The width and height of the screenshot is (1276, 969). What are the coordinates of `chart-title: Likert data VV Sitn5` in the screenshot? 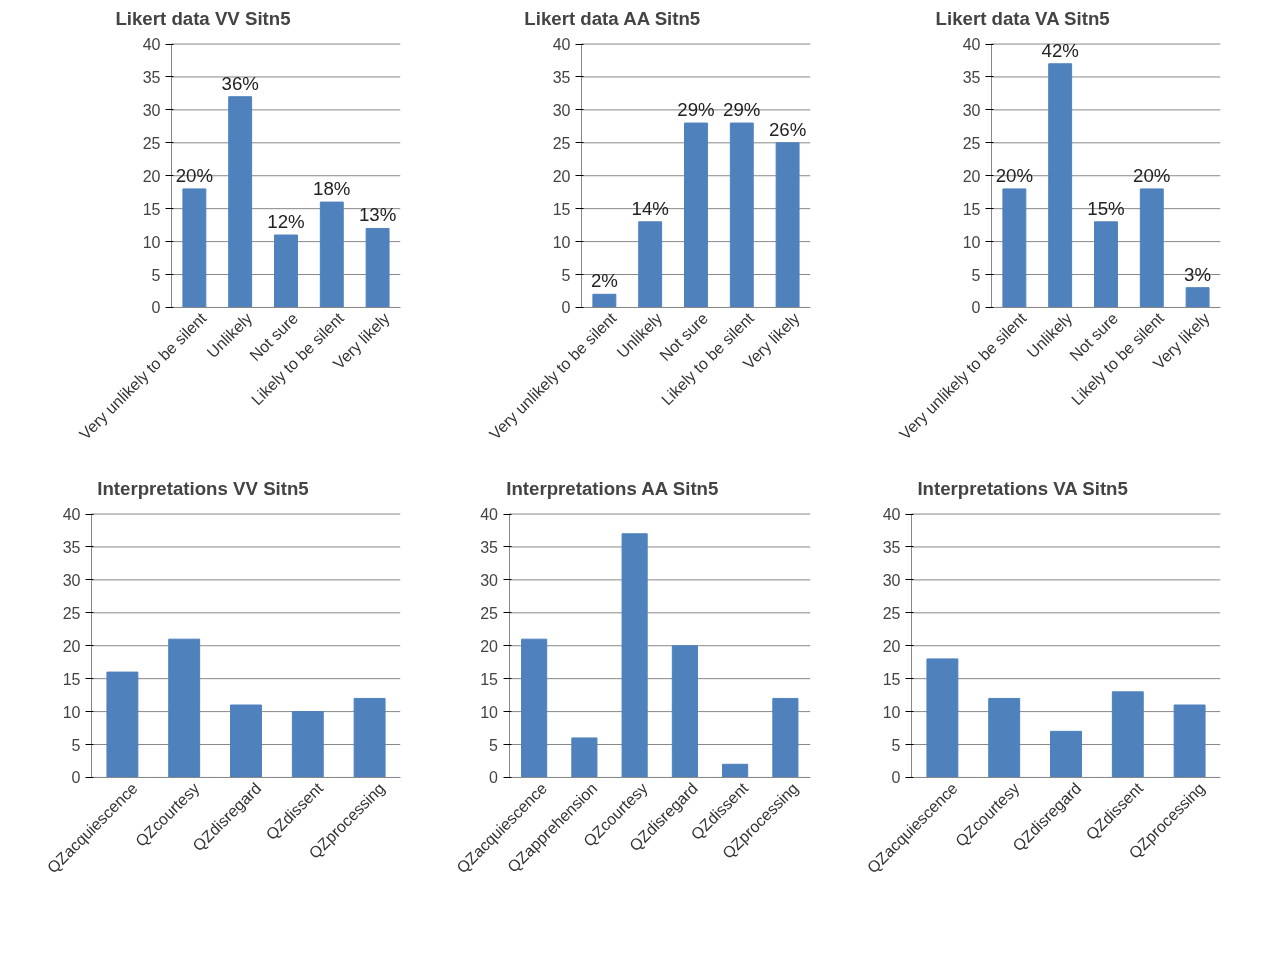 It's located at (203, 18).